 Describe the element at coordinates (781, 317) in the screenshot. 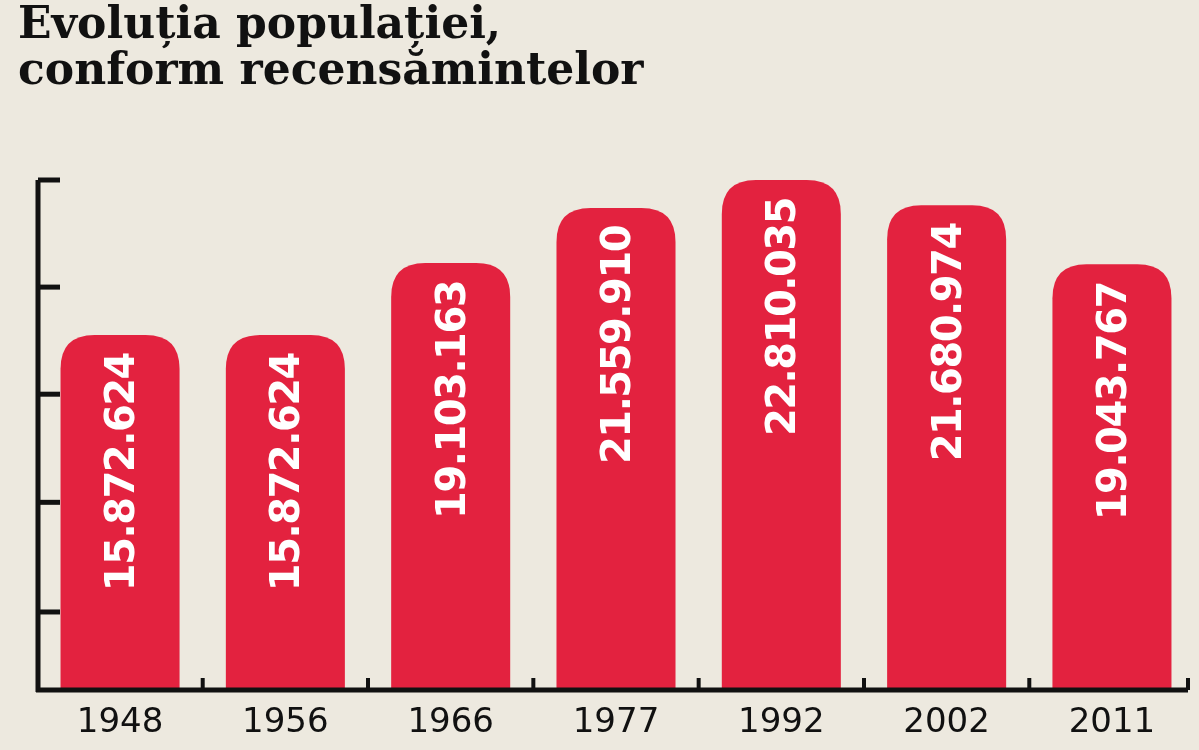

I see `data-label: 22.810.035` at that location.